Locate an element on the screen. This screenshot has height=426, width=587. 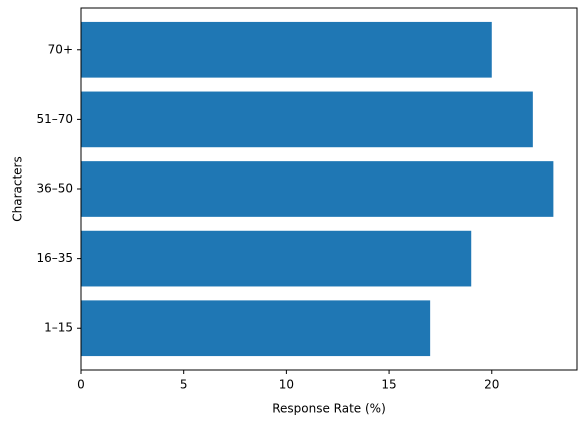
y-tick-label: 1–15 is located at coordinates (58, 328).